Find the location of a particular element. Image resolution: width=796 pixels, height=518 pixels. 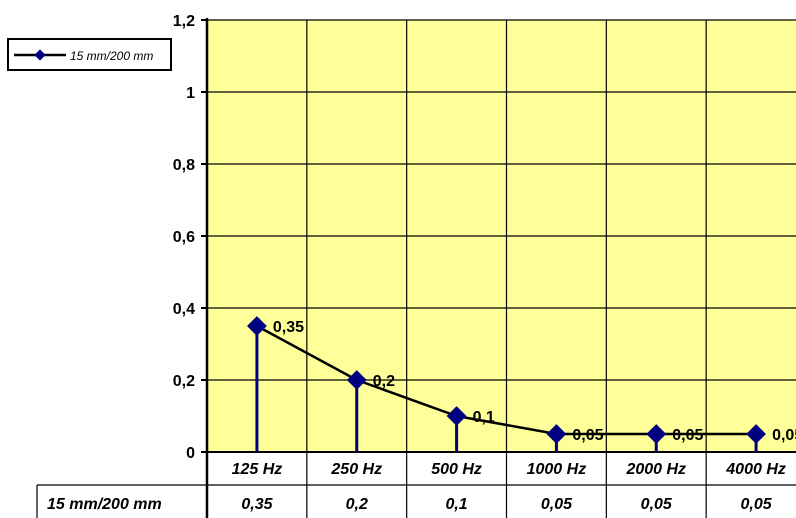

x-category-label-1: 250 Hz is located at coordinates (356, 469).